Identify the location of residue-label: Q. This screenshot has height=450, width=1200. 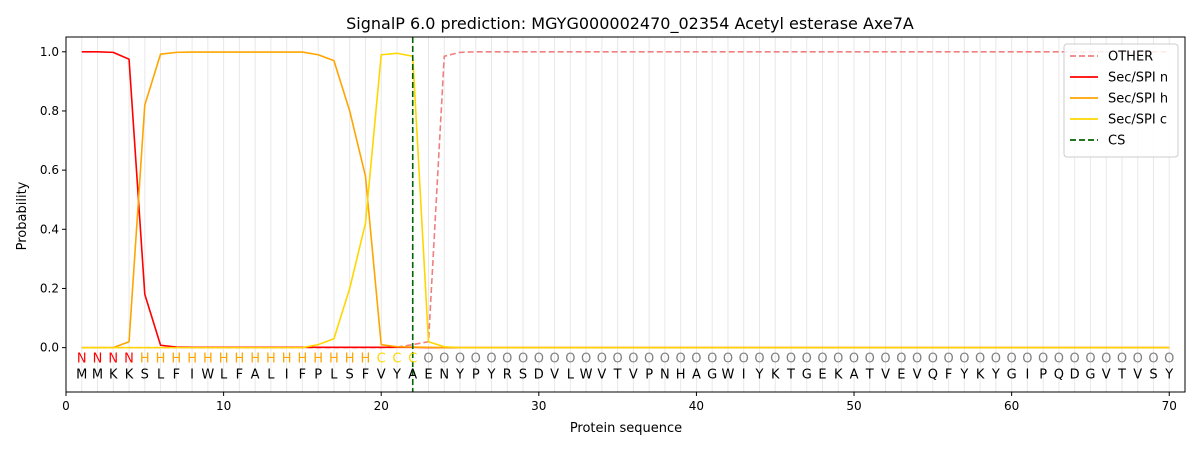
(933, 375).